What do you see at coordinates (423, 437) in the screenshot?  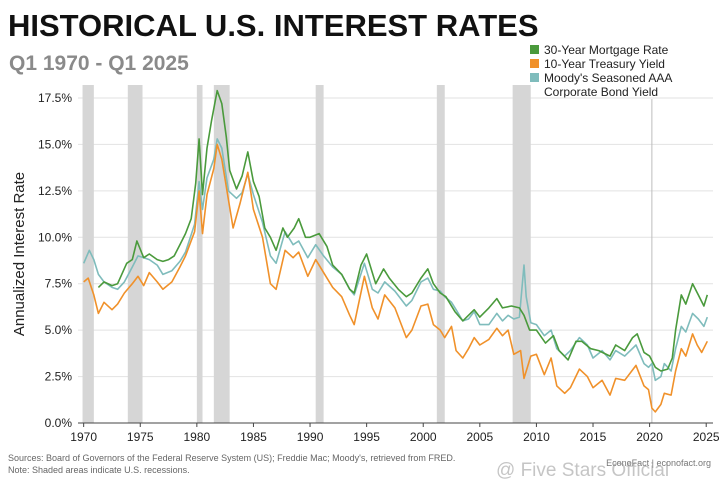 I see `x-tick-label: 2000` at bounding box center [423, 437].